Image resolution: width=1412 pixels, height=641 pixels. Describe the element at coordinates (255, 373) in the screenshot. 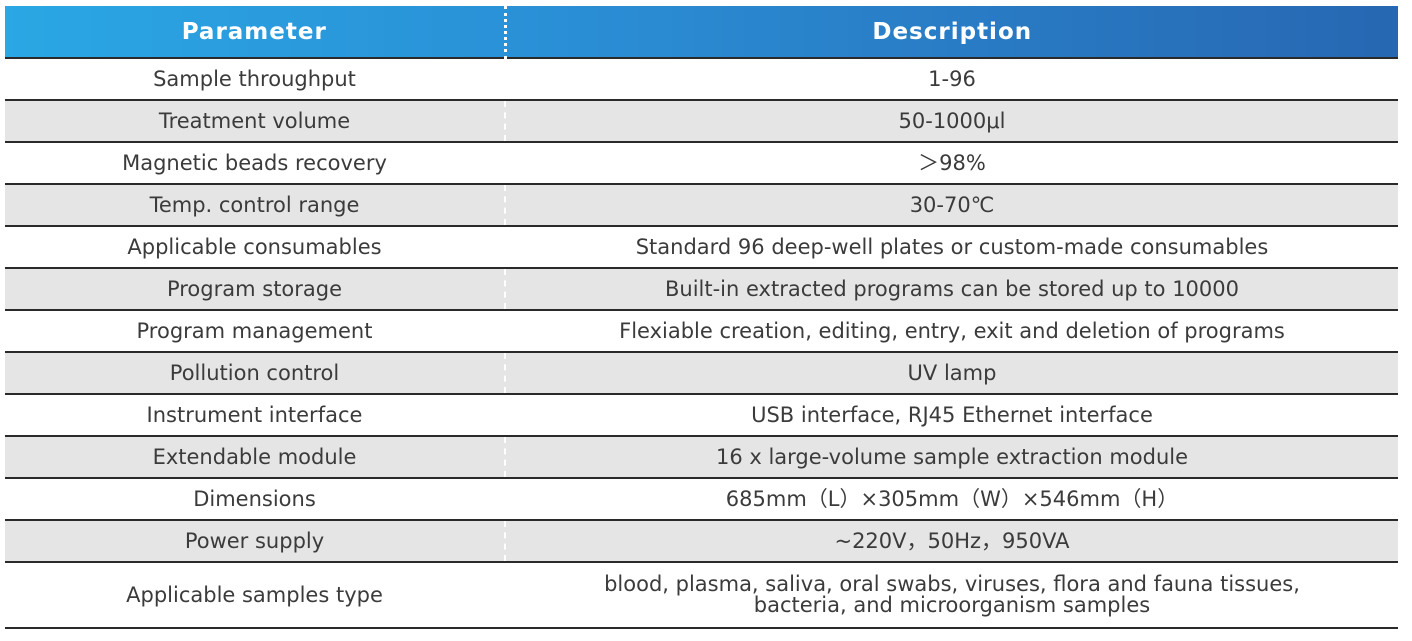

I see `parameter-cell: Pollution control` at that location.